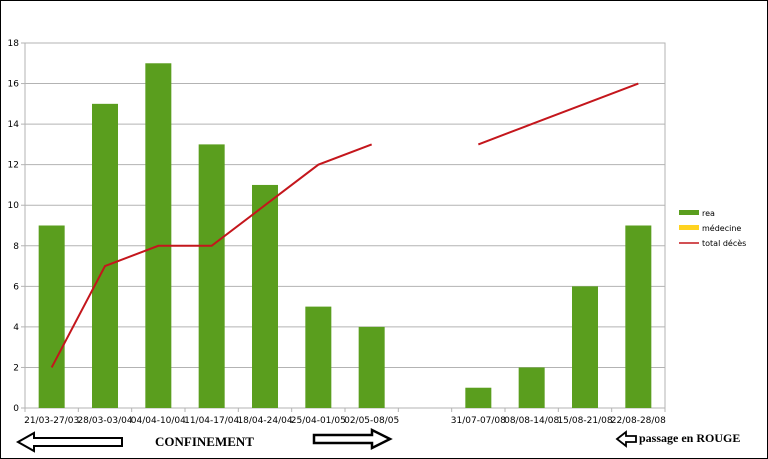  Describe the element at coordinates (721, 228) in the screenshot. I see `legend-label: médecine` at that location.